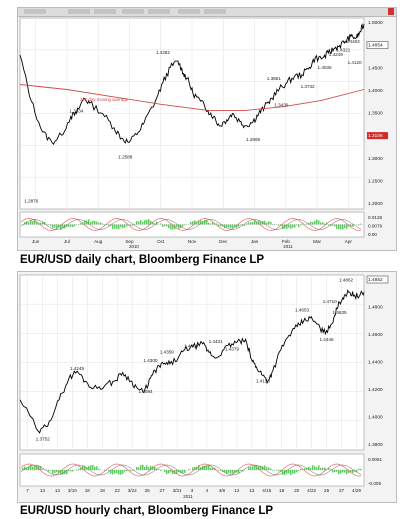 The image size is (400, 519). I want to click on price-annotation: 1.2869, so click(253, 139).